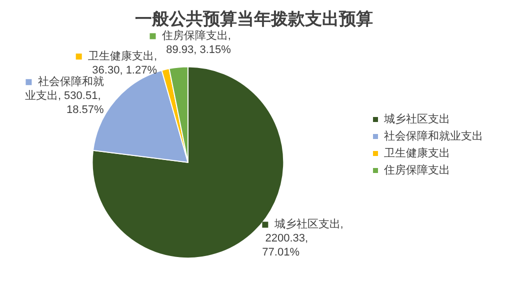  I want to click on legend-label: 卫生健康支出, so click(417, 153).